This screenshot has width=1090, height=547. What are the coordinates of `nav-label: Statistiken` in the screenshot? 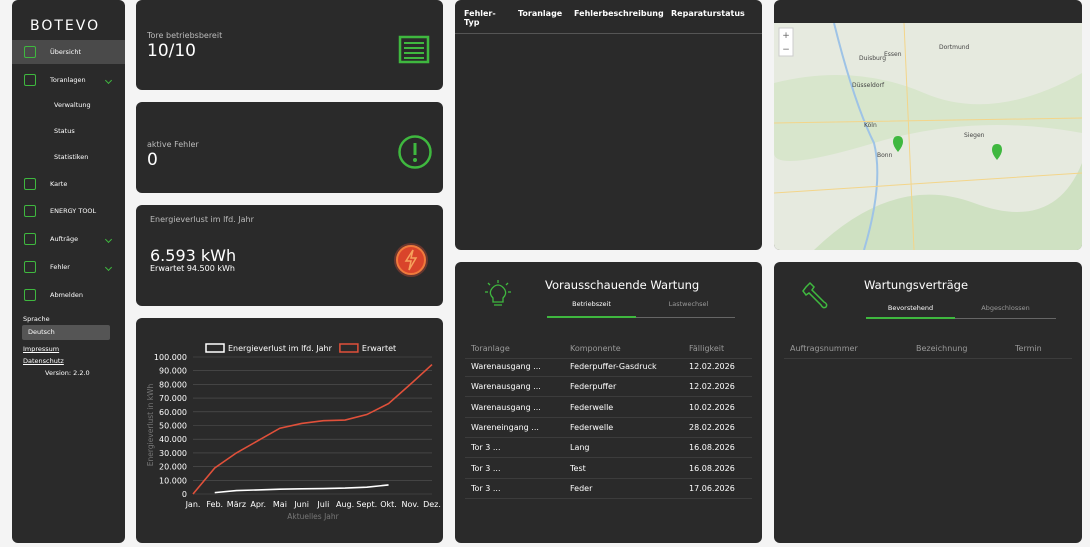 It's located at (71, 157).